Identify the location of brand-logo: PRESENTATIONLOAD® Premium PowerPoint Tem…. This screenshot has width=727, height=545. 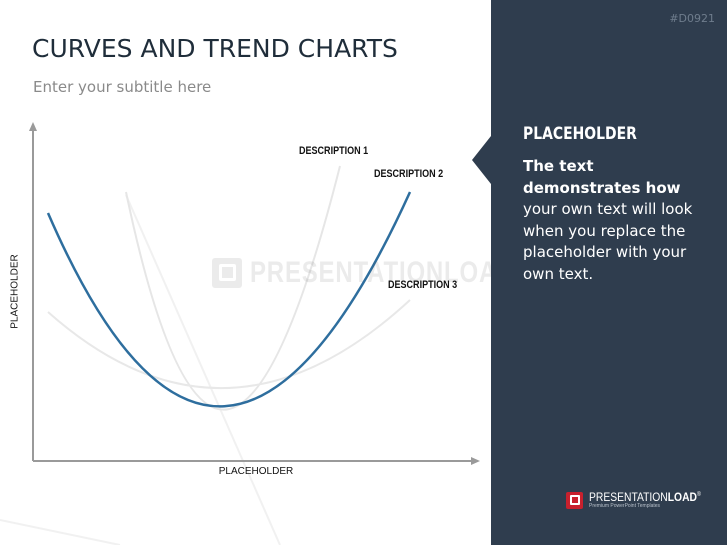
(642, 500).